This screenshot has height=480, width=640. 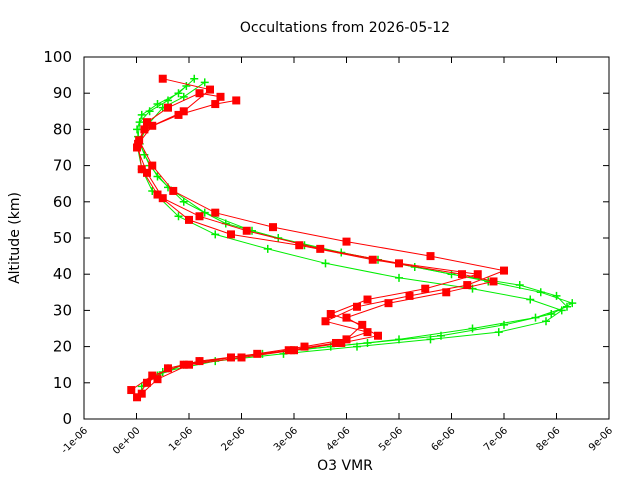 What do you see at coordinates (62, 129) in the screenshot?
I see `y-tick-label: 80` at bounding box center [62, 129].